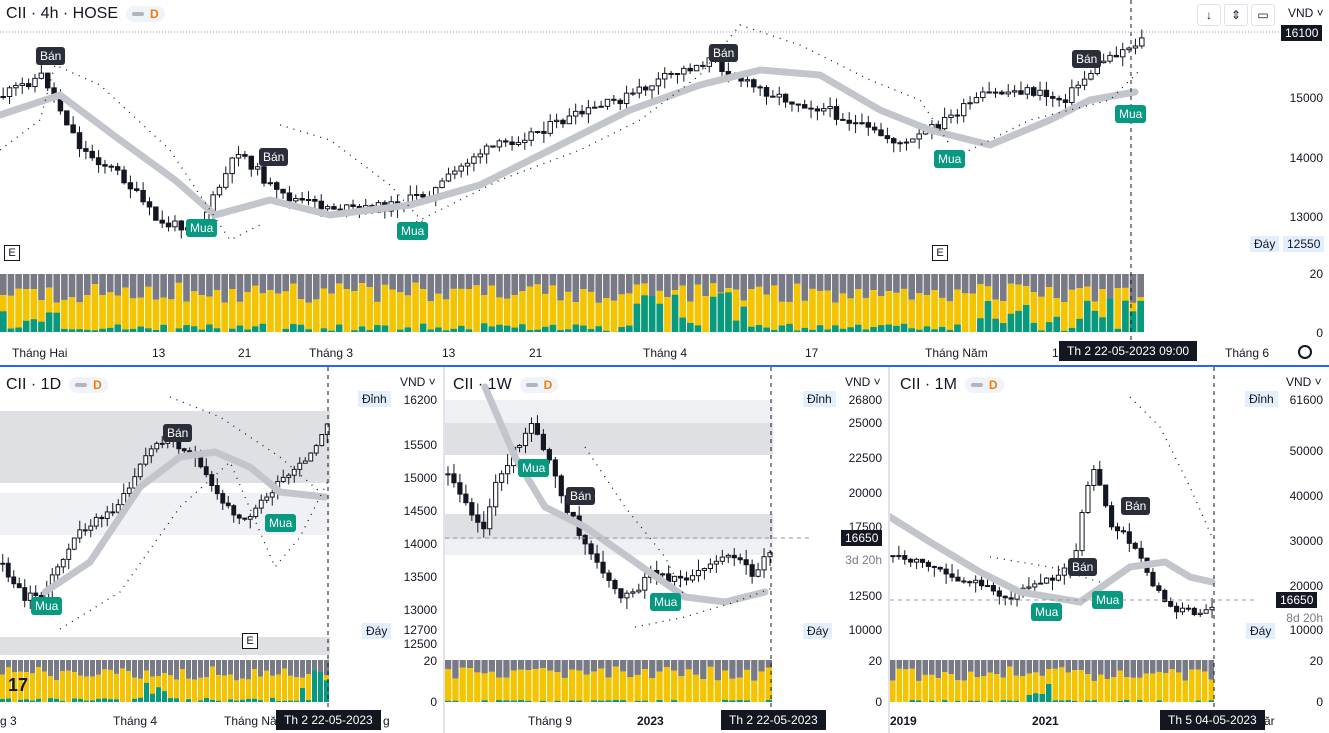 The height and width of the screenshot is (733, 1329). What do you see at coordinates (1305, 352) in the screenshot?
I see `gear-icon` at bounding box center [1305, 352].